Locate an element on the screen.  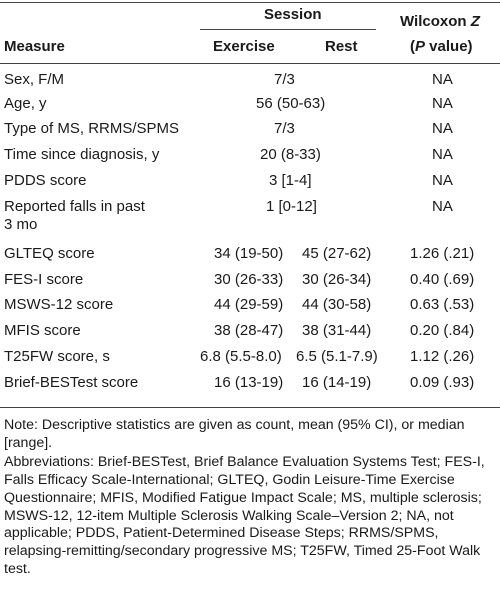
session-rule is located at coordinates (288, 29).